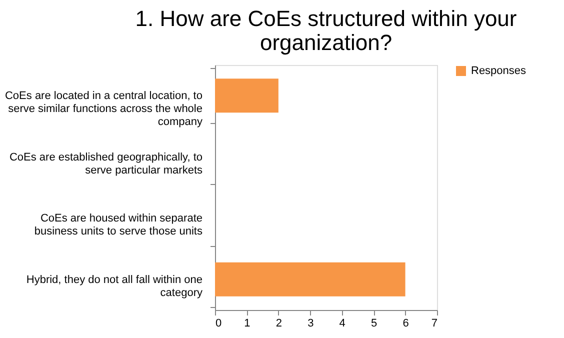  Describe the element at coordinates (219, 324) in the screenshot. I see `x-tick-label: 0` at that location.